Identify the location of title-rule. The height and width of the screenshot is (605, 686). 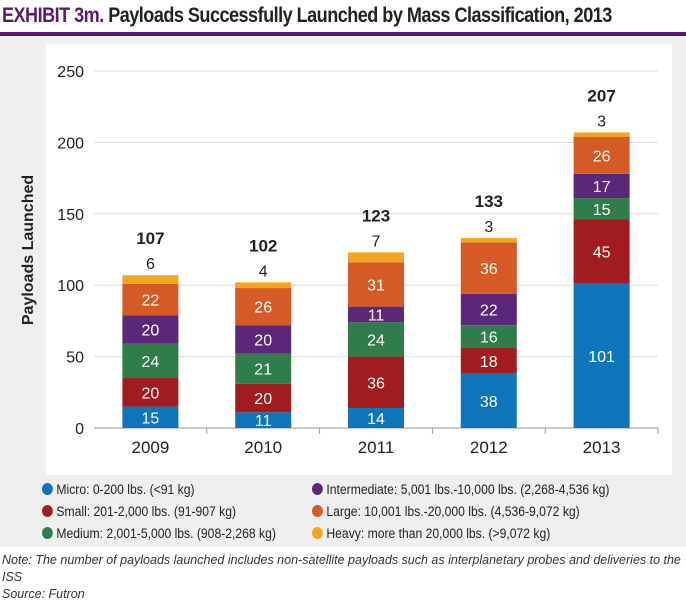
(343, 34).